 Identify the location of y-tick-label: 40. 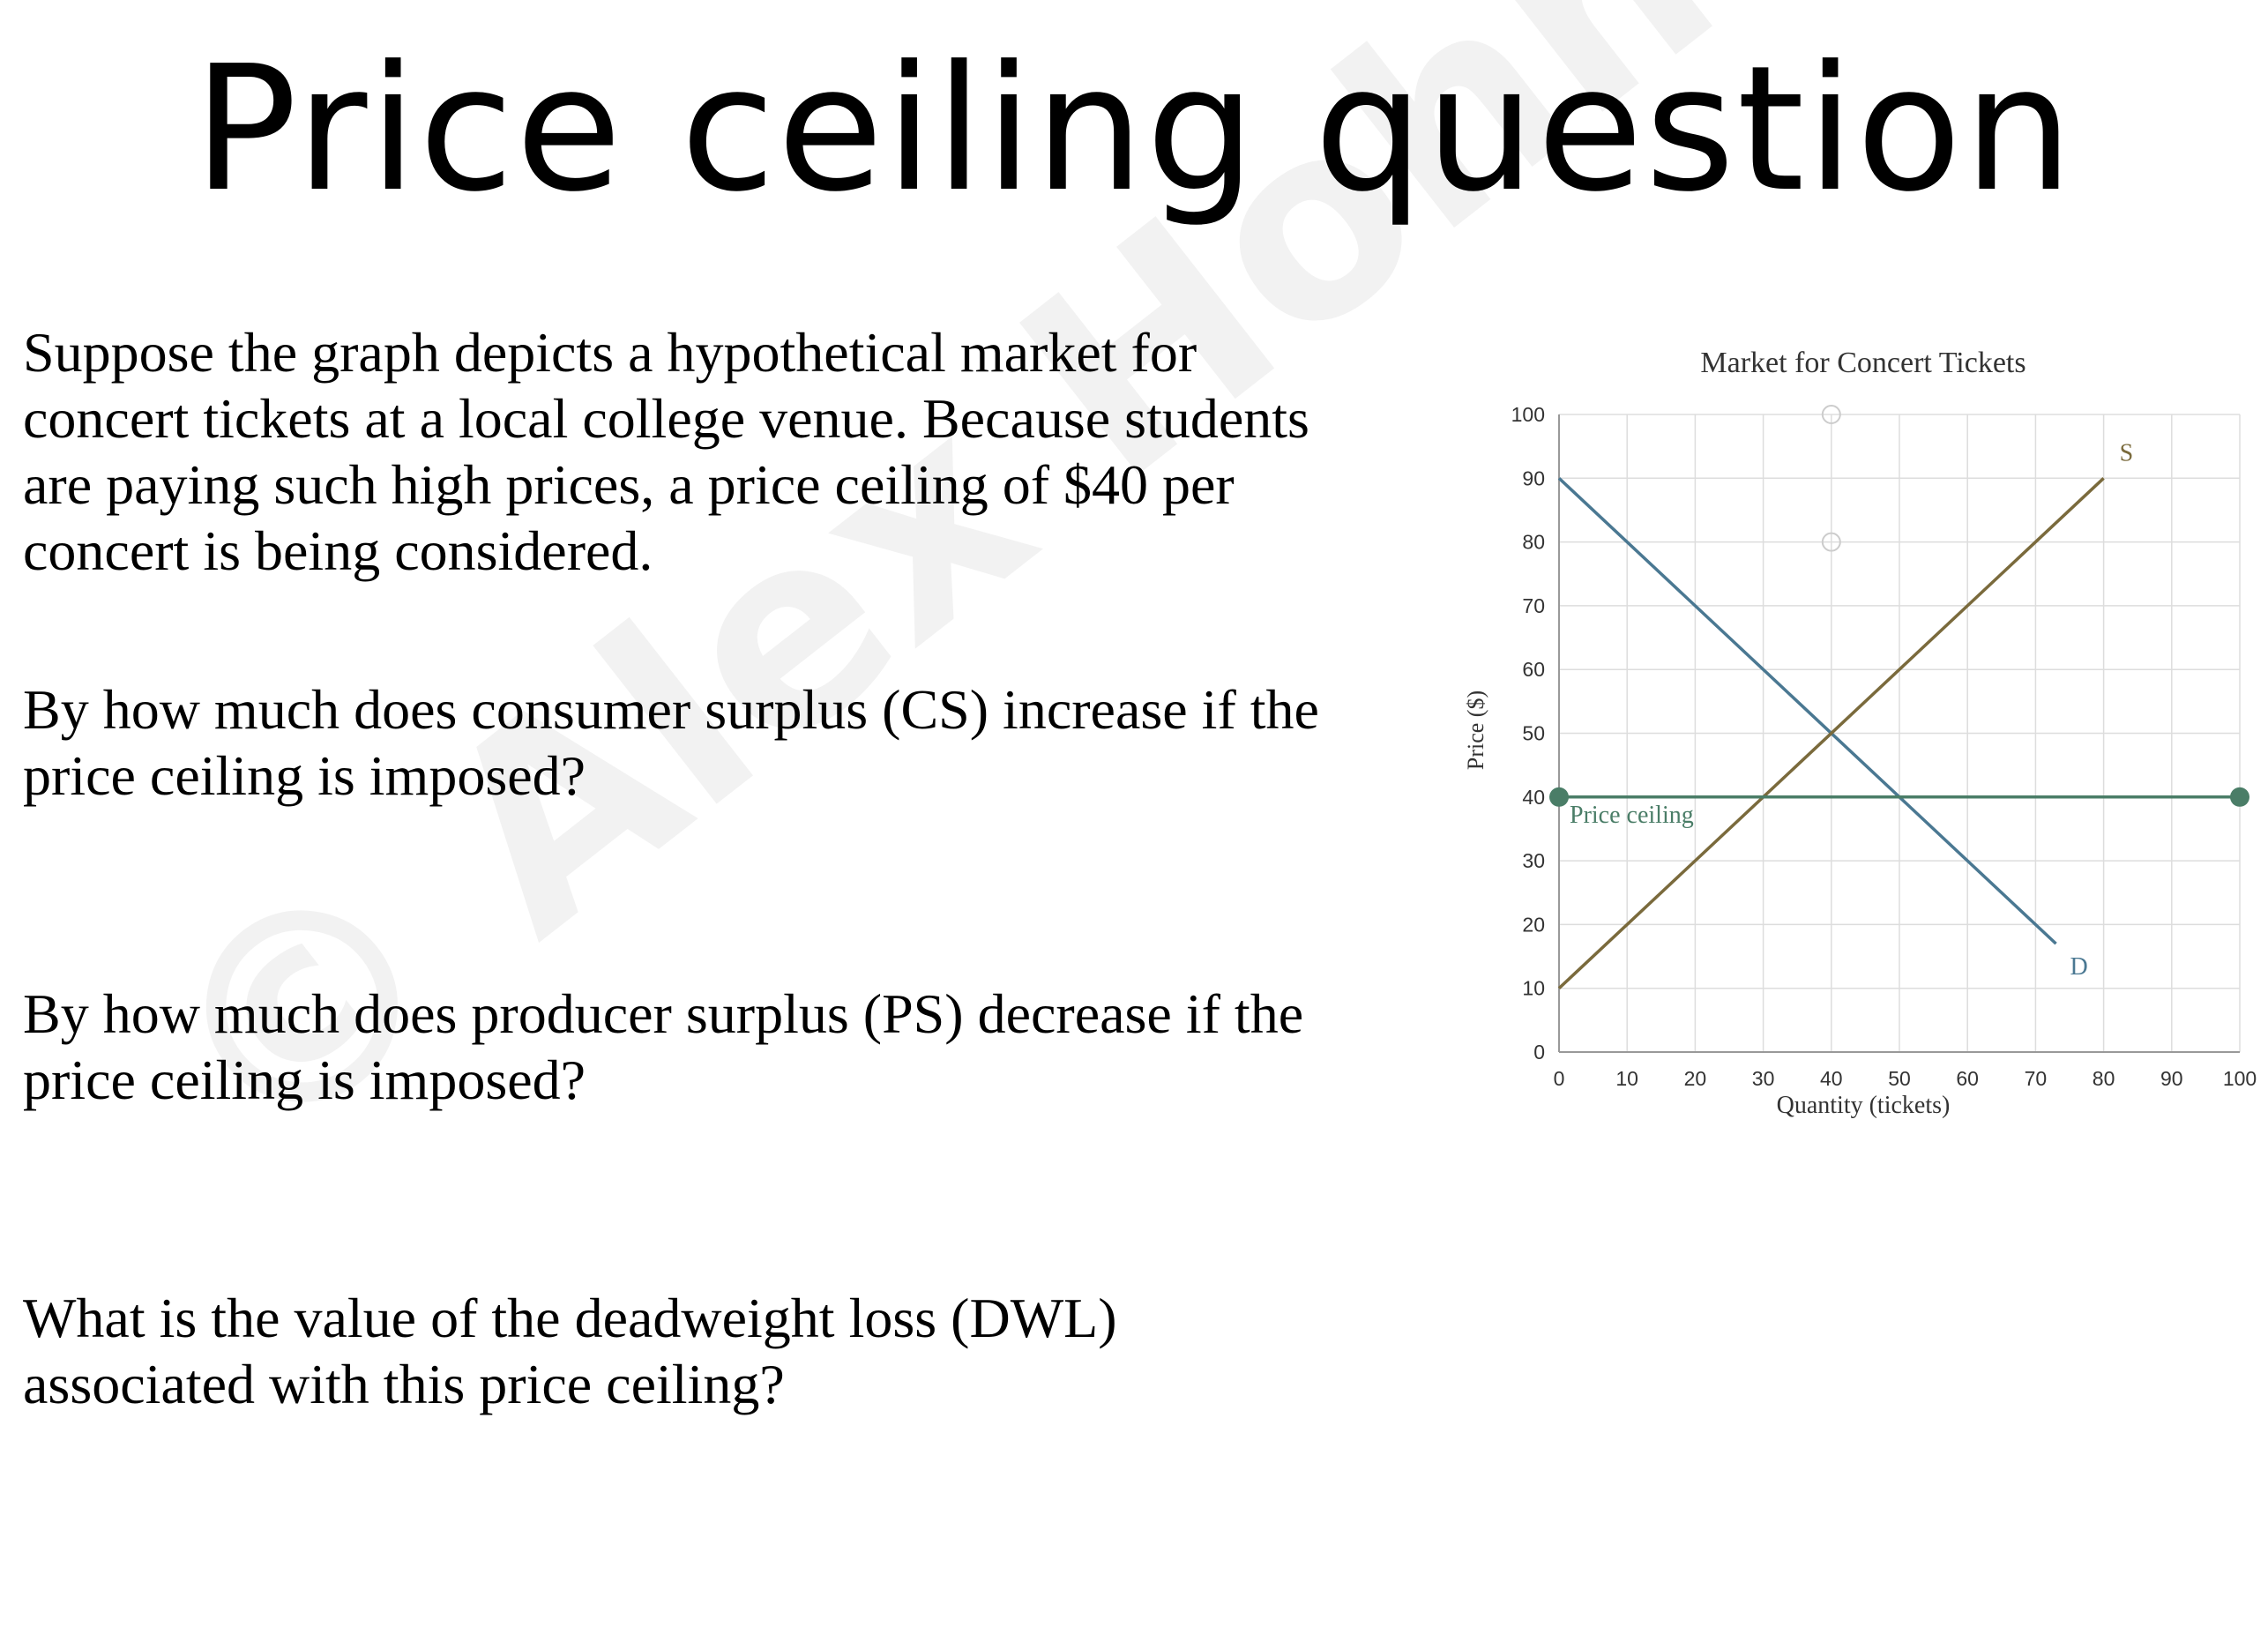
(1533, 797).